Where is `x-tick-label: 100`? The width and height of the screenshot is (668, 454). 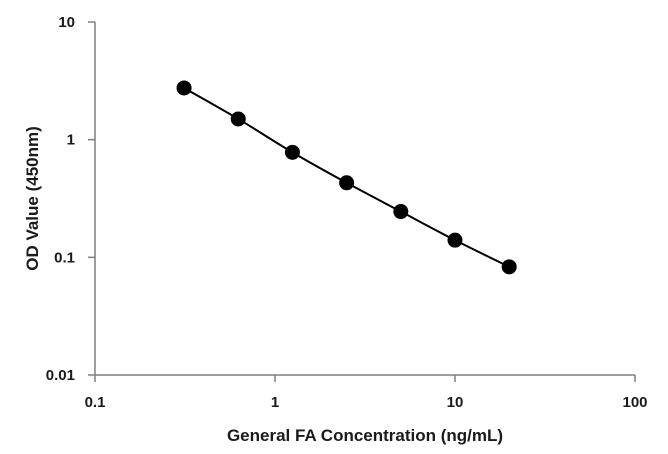
x-tick-label: 100 is located at coordinates (634, 402).